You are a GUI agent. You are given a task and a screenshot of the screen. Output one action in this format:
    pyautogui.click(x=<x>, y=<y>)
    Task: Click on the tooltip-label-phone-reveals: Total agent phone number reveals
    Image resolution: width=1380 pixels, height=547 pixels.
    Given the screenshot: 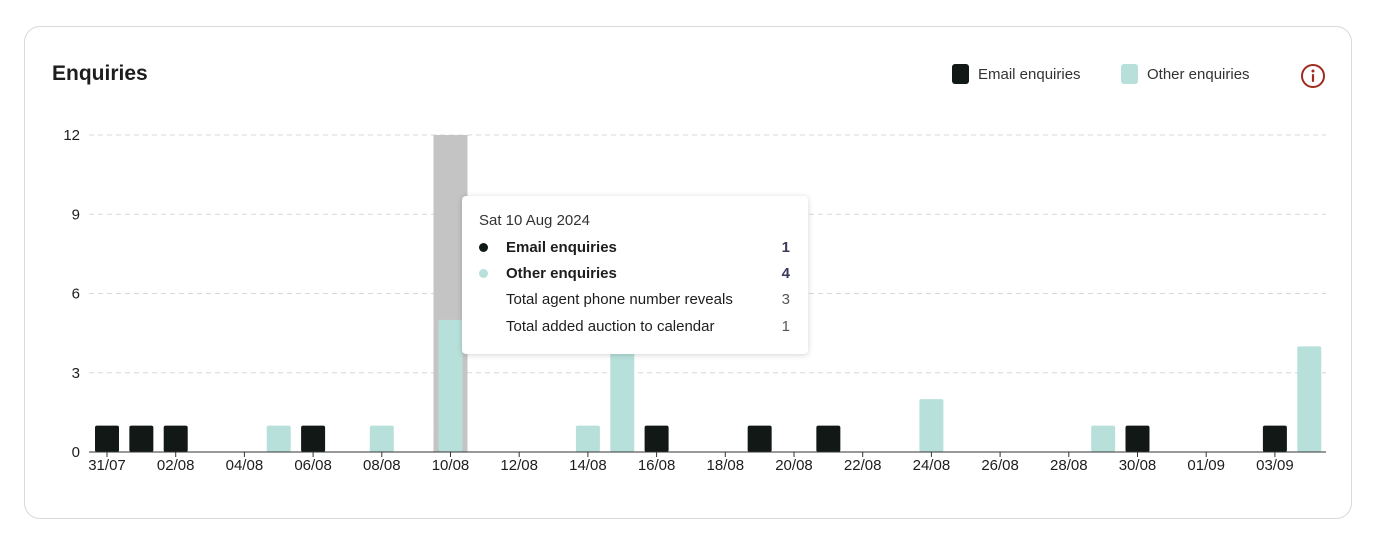 What is the action you would take?
    pyautogui.click(x=619, y=299)
    